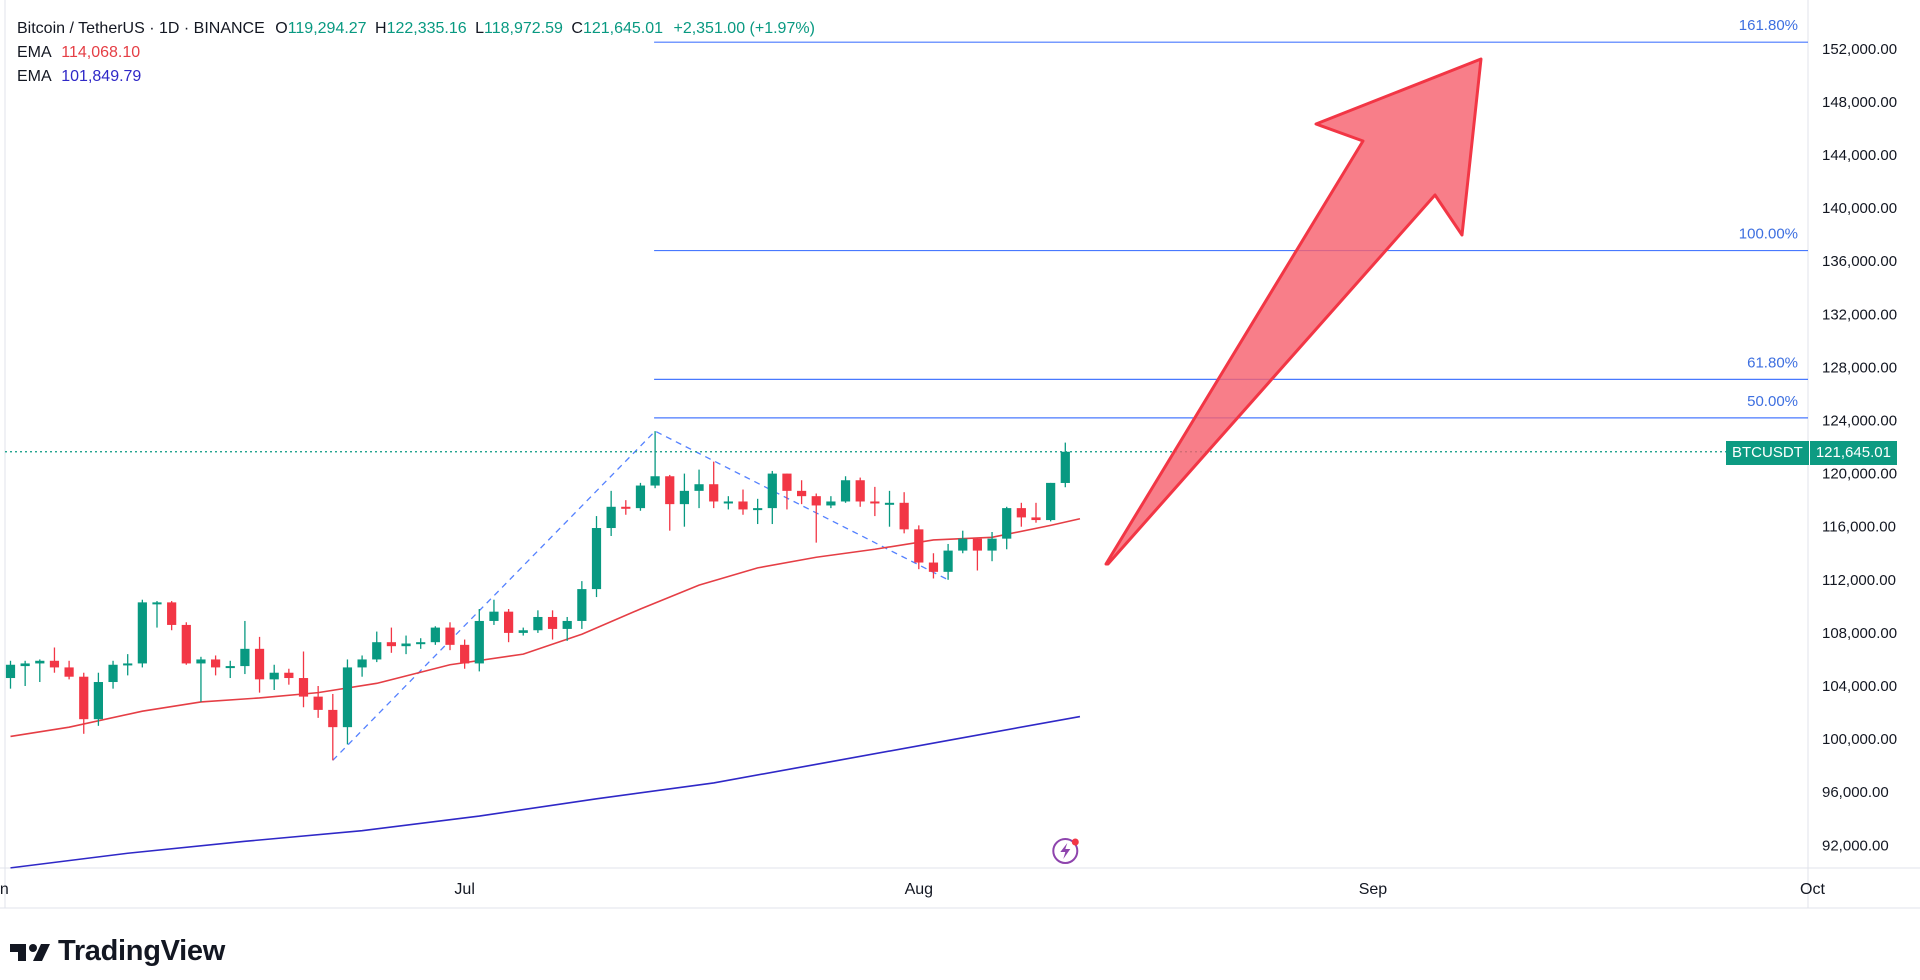  I want to click on close-label: C, so click(577, 28).